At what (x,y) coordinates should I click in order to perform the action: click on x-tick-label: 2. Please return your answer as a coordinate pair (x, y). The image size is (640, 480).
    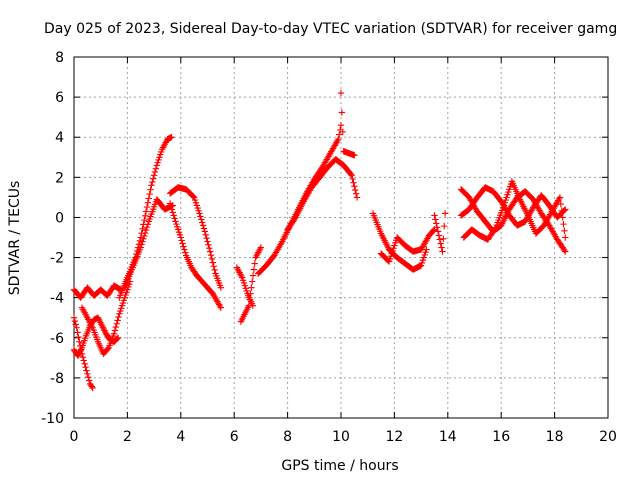
    Looking at the image, I should click on (127, 437).